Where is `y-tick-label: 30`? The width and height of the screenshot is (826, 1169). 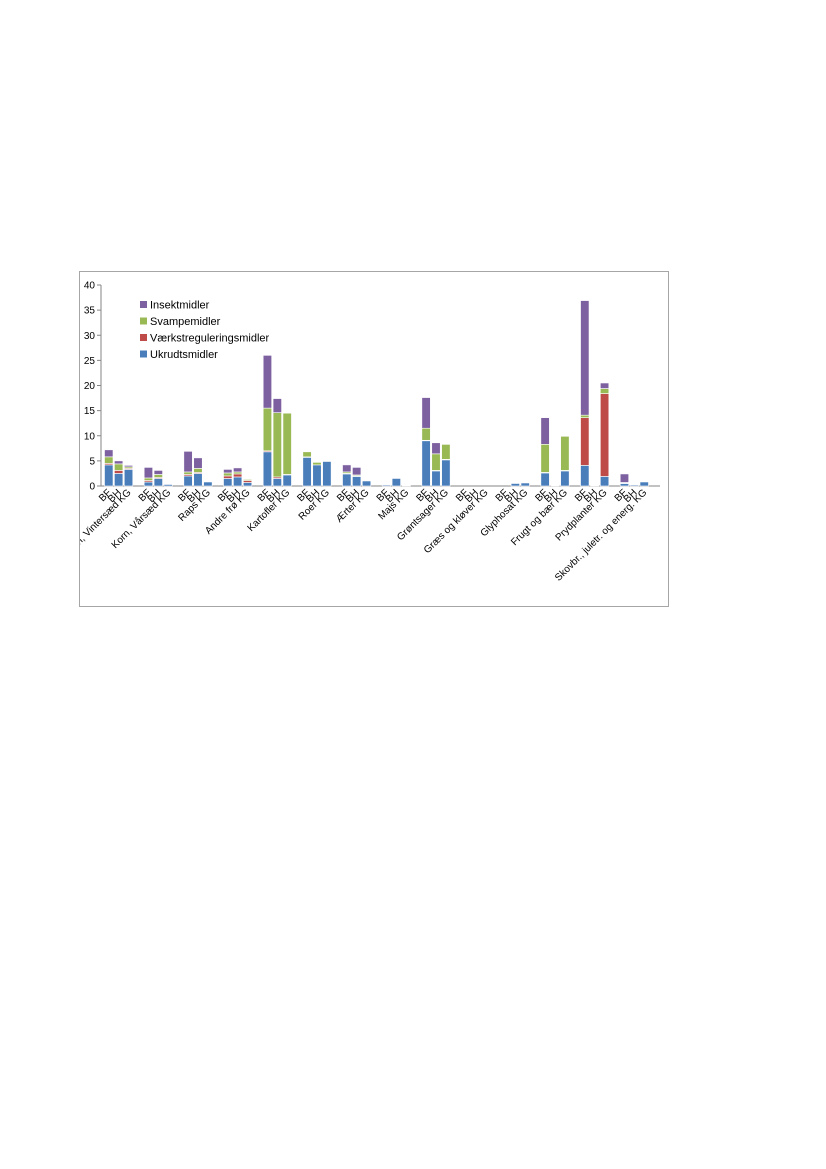
y-tick-label: 30 is located at coordinates (90, 336).